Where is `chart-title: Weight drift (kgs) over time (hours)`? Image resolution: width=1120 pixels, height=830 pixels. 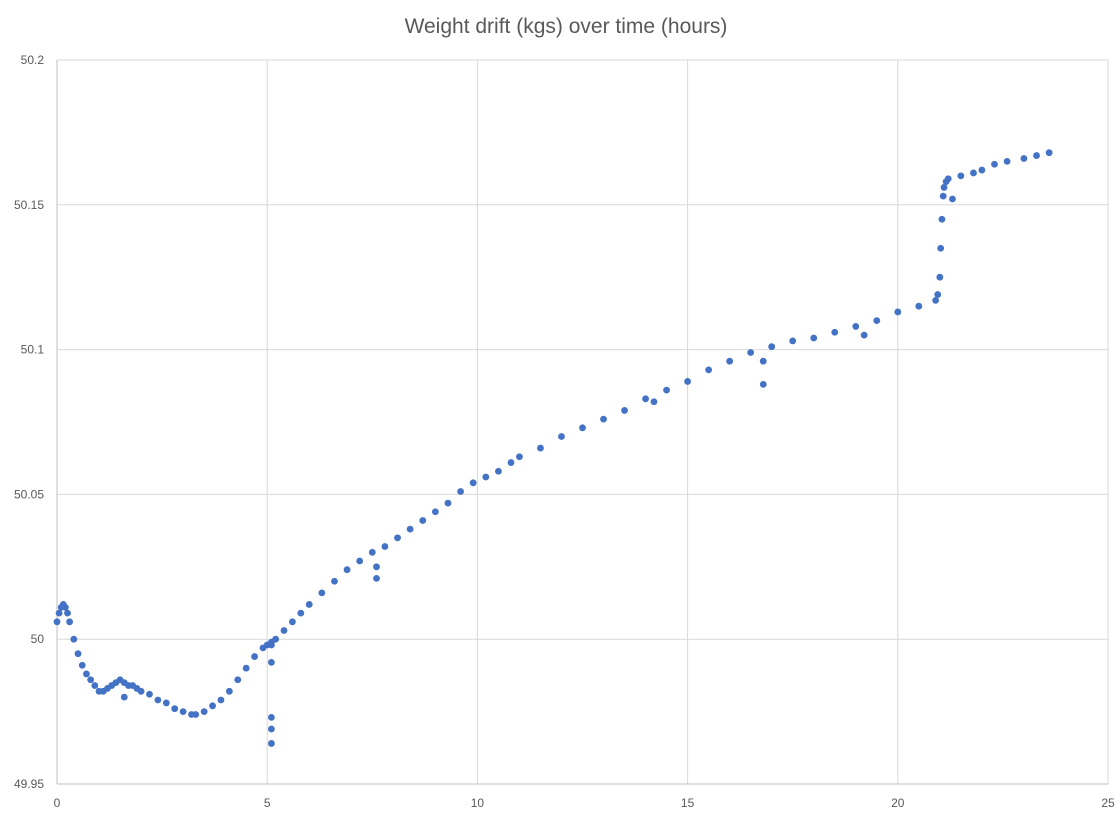
chart-title: Weight drift (kgs) over time (hours) is located at coordinates (566, 26).